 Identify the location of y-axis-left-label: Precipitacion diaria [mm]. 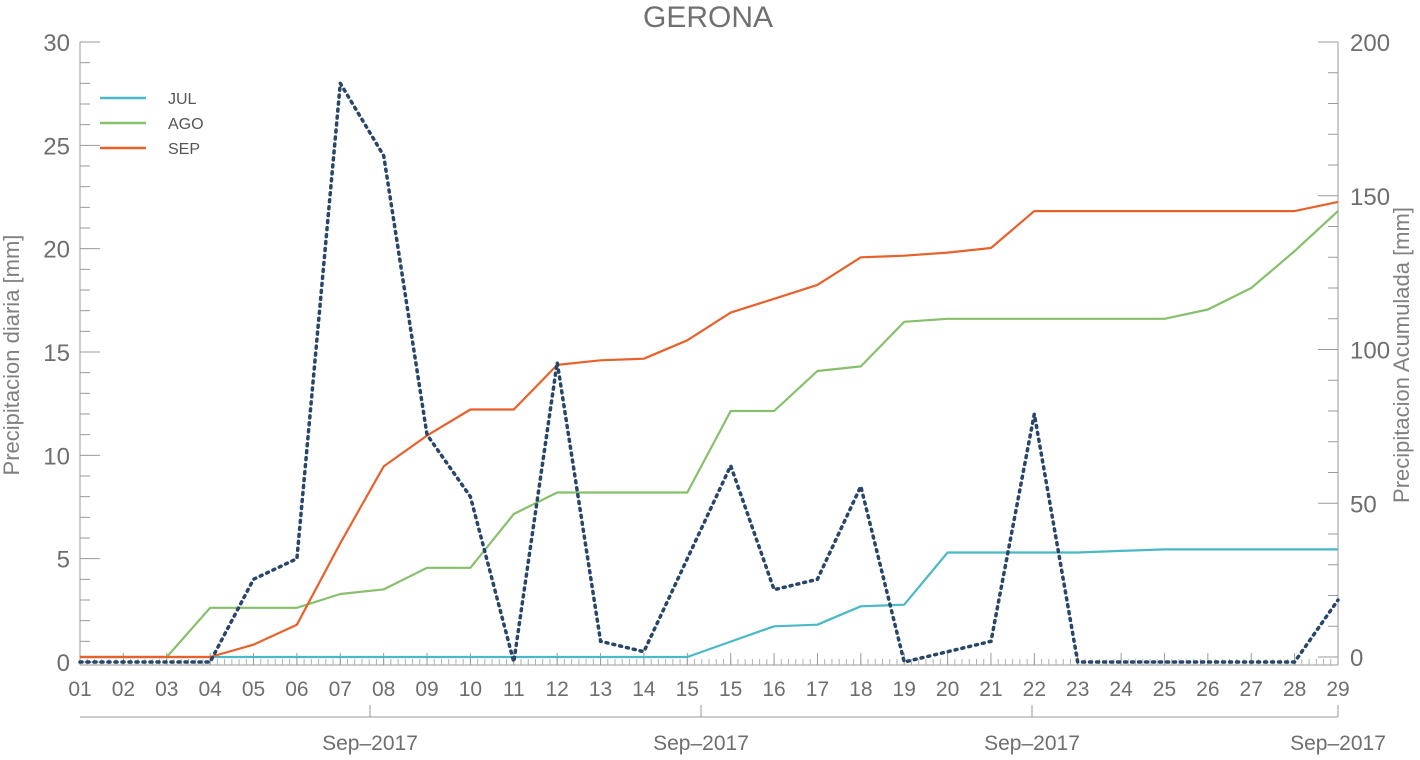
(12, 355).